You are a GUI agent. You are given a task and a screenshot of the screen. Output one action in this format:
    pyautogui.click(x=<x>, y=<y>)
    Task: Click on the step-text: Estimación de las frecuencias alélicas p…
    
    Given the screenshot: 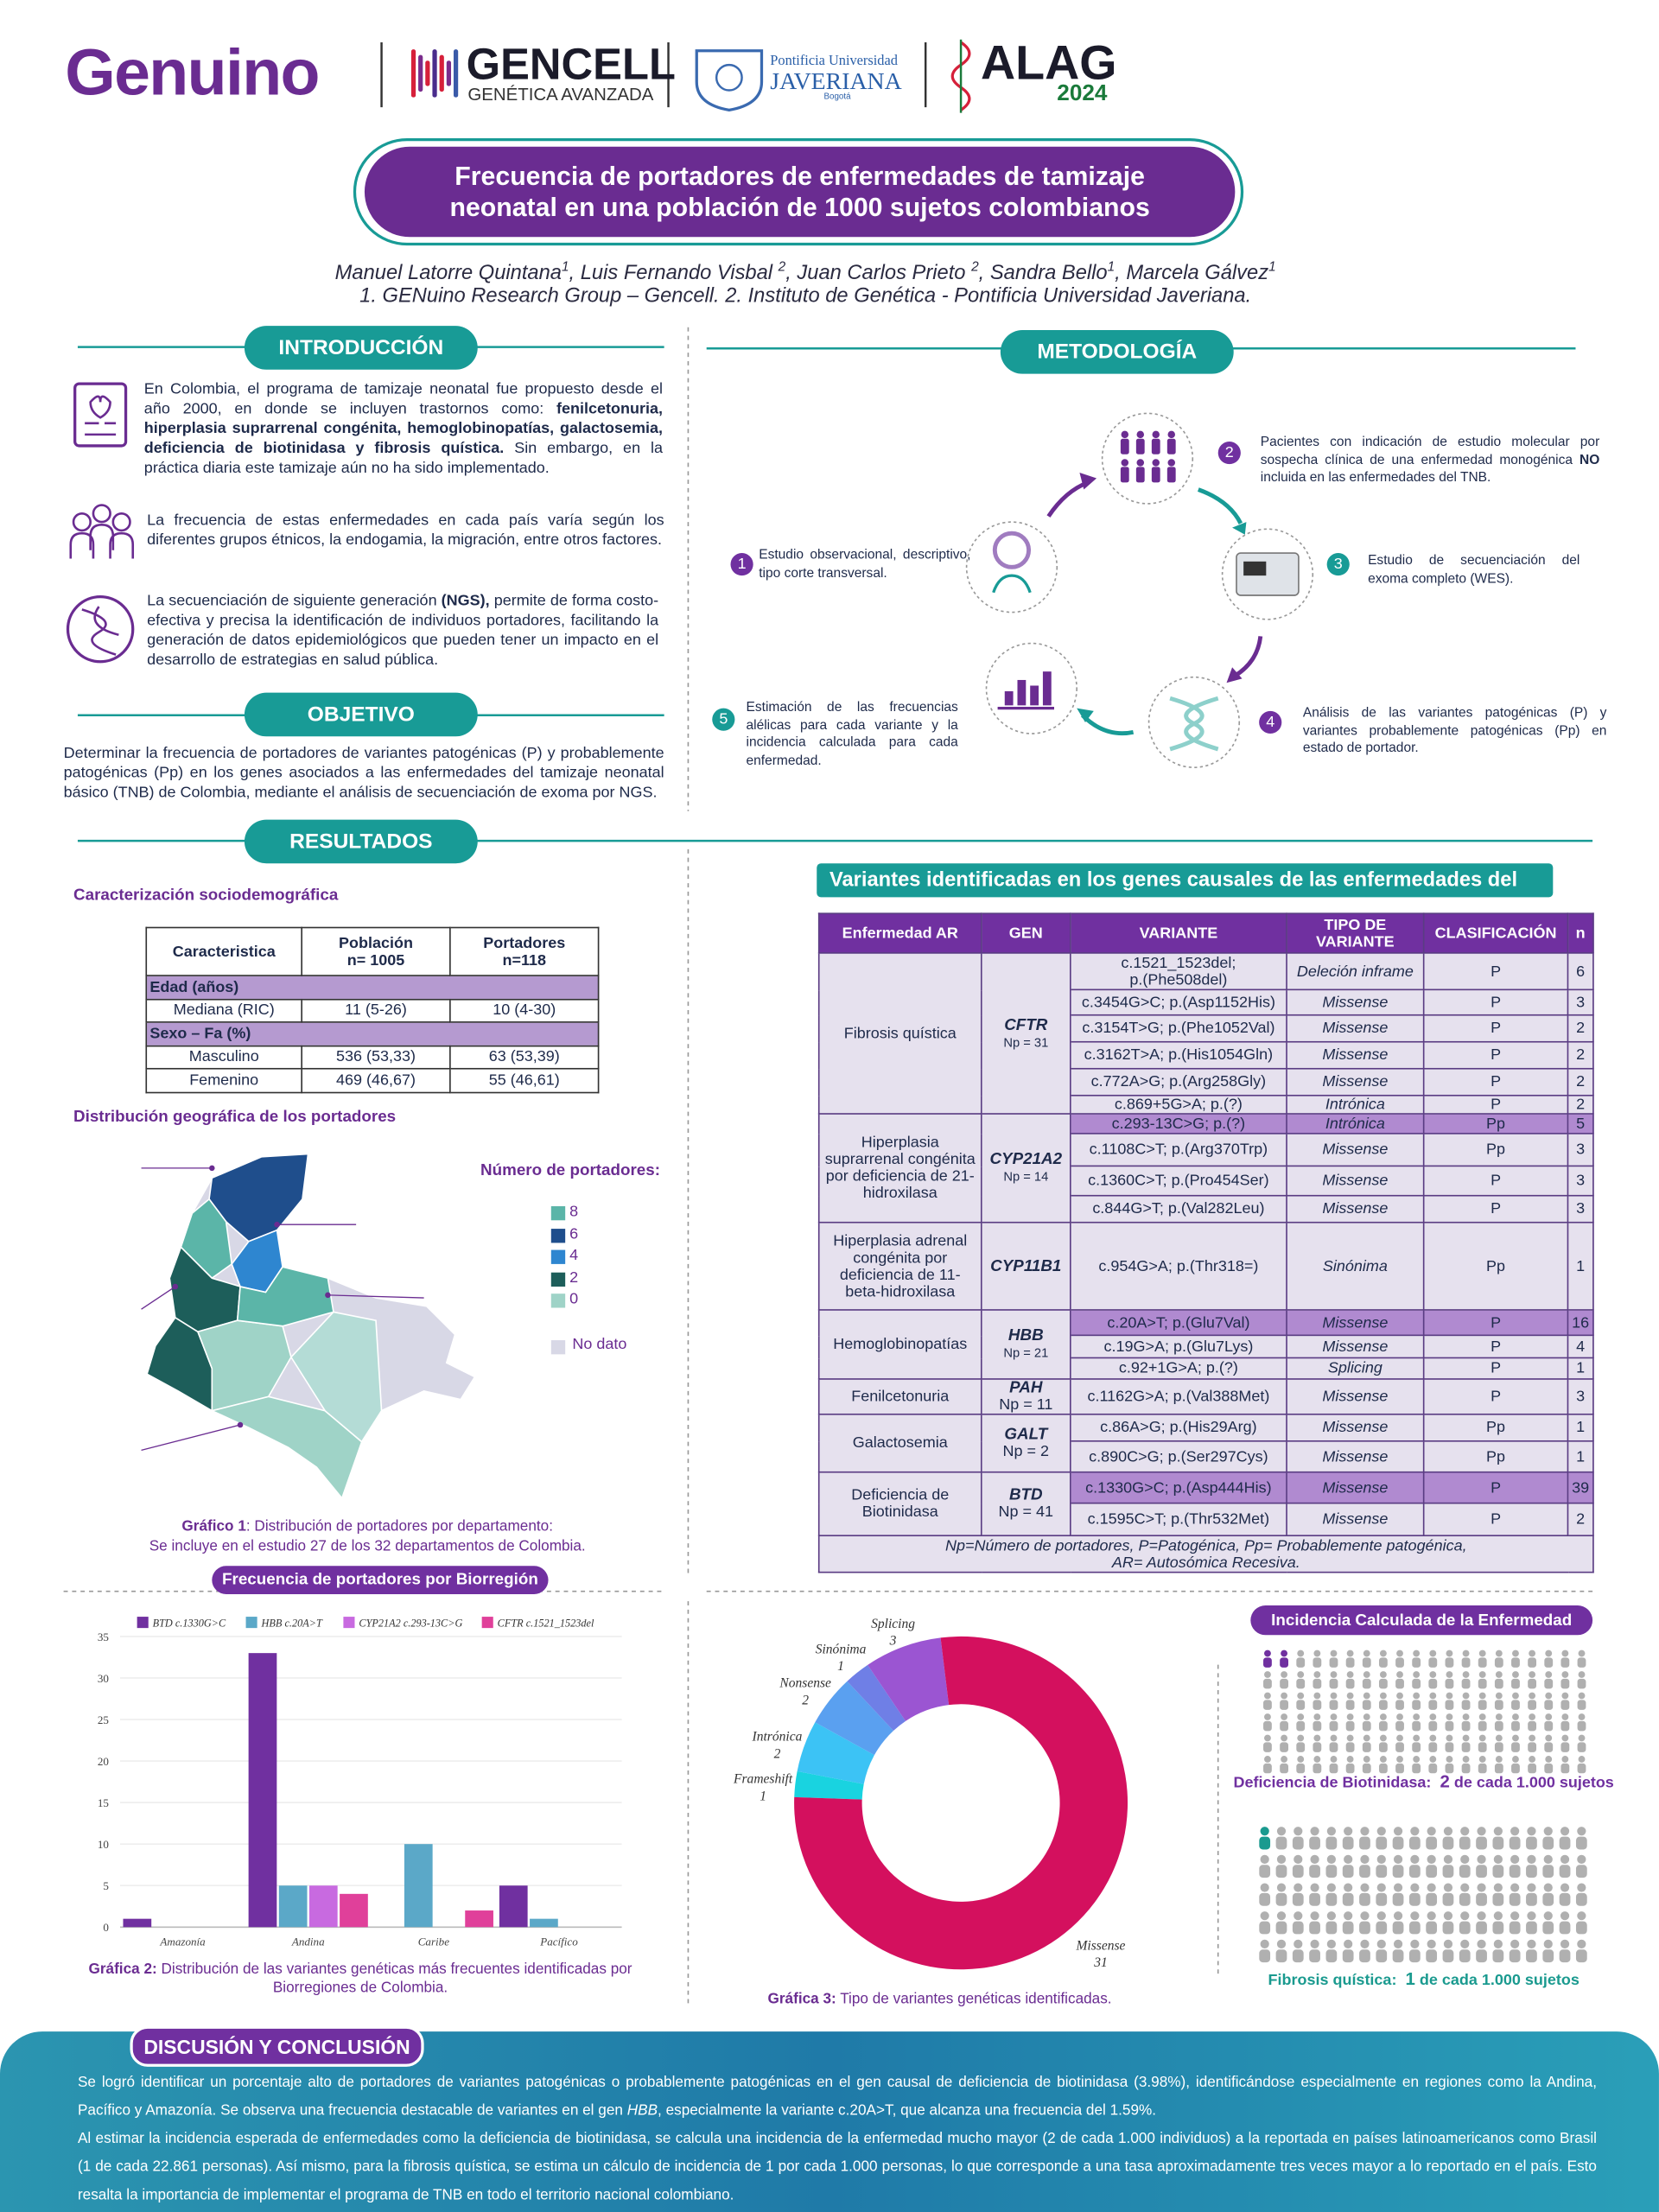 What is the action you would take?
    pyautogui.click(x=852, y=734)
    